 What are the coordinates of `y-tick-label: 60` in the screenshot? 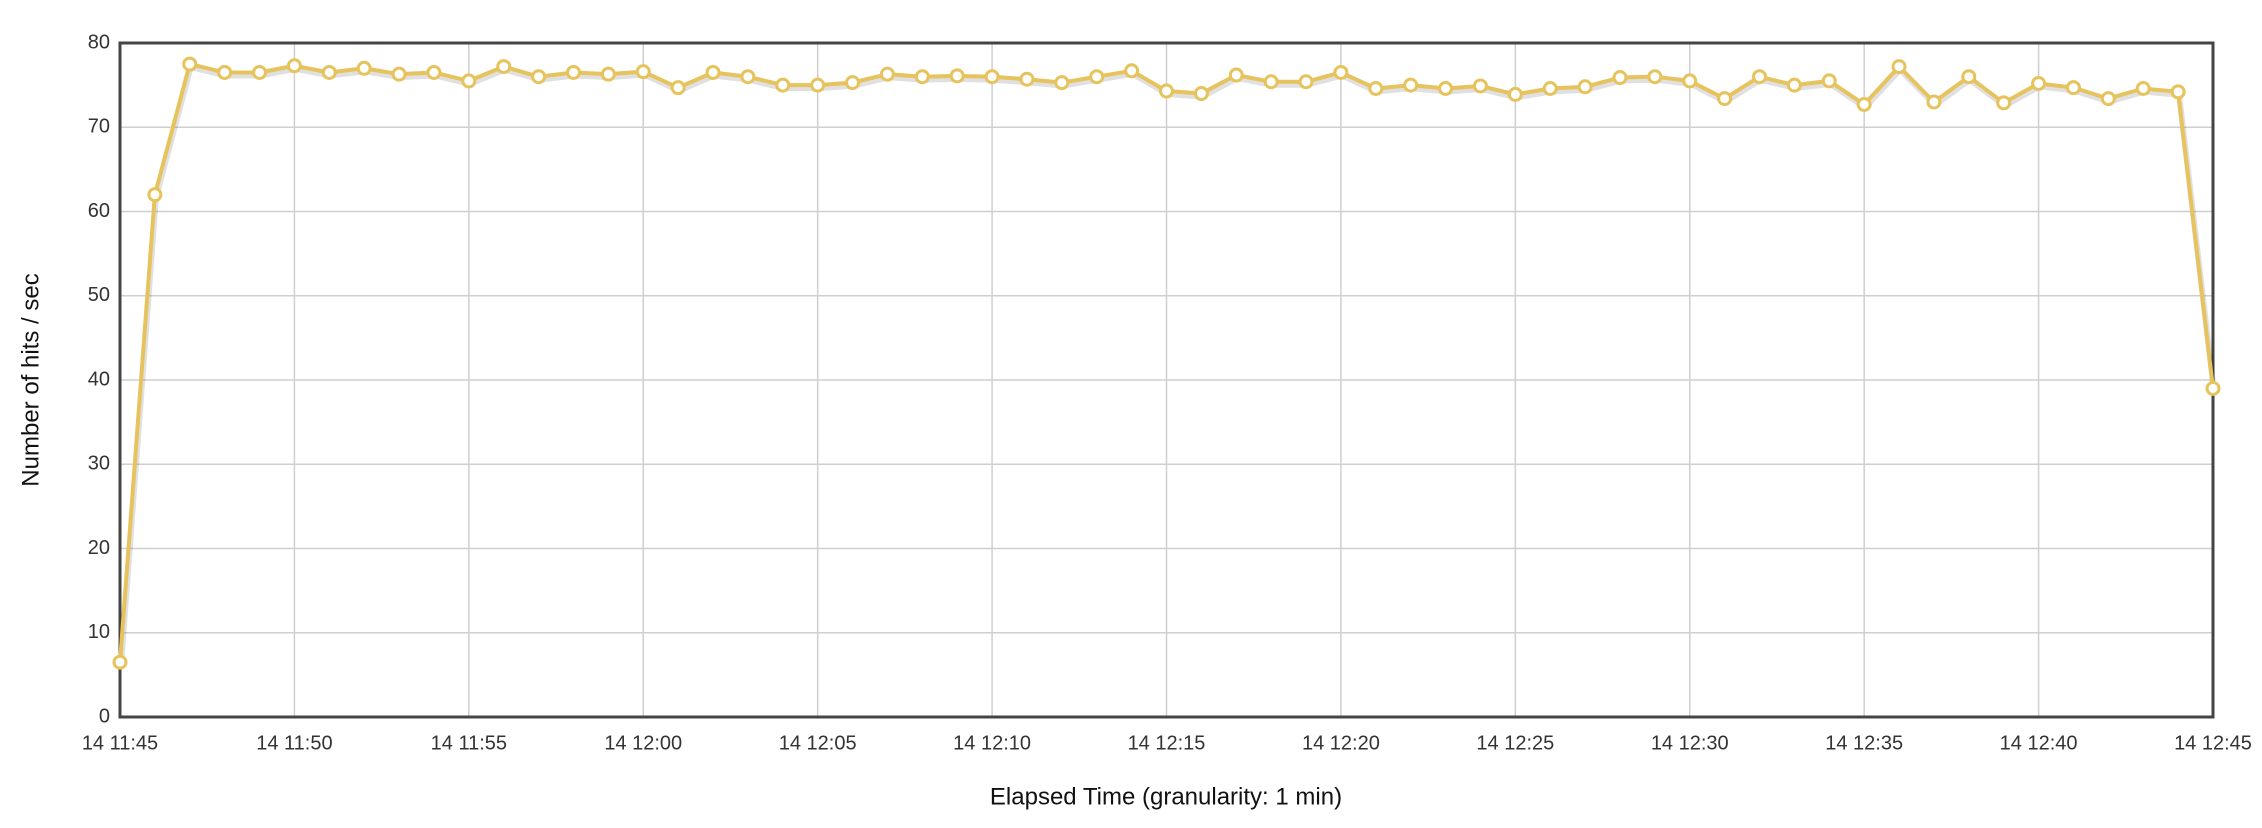 It's located at (99, 211).